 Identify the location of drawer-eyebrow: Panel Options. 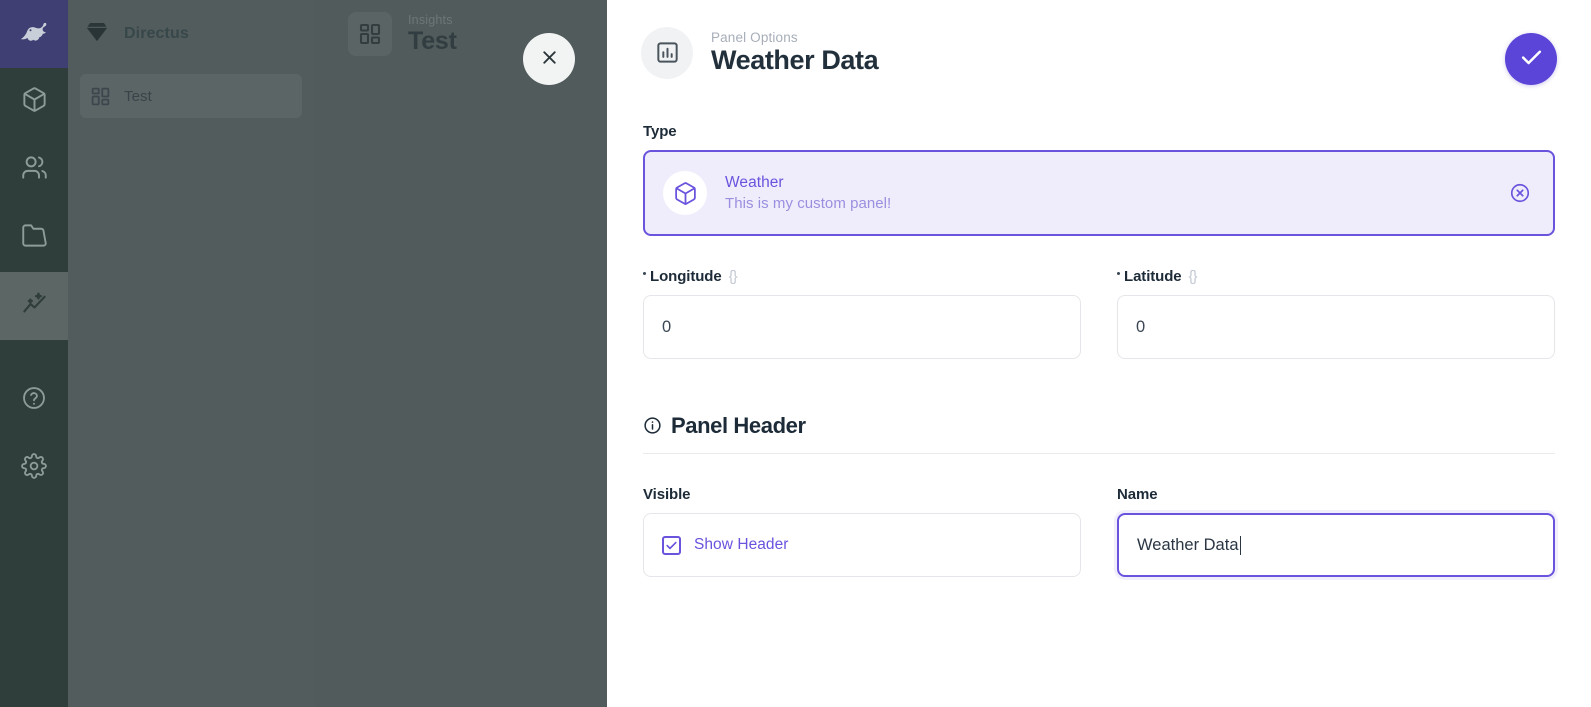
(754, 38).